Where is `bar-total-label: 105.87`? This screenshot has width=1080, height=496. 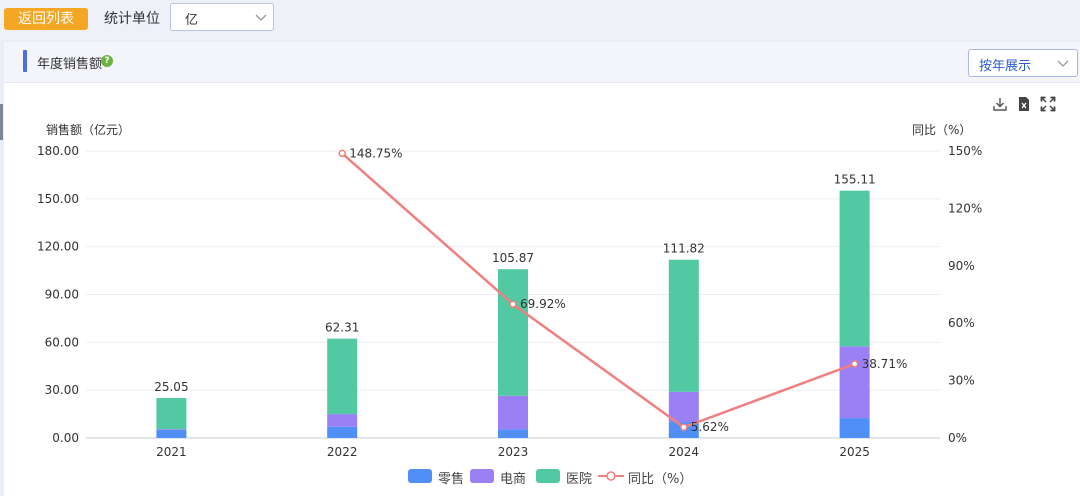 bar-total-label: 105.87 is located at coordinates (513, 258).